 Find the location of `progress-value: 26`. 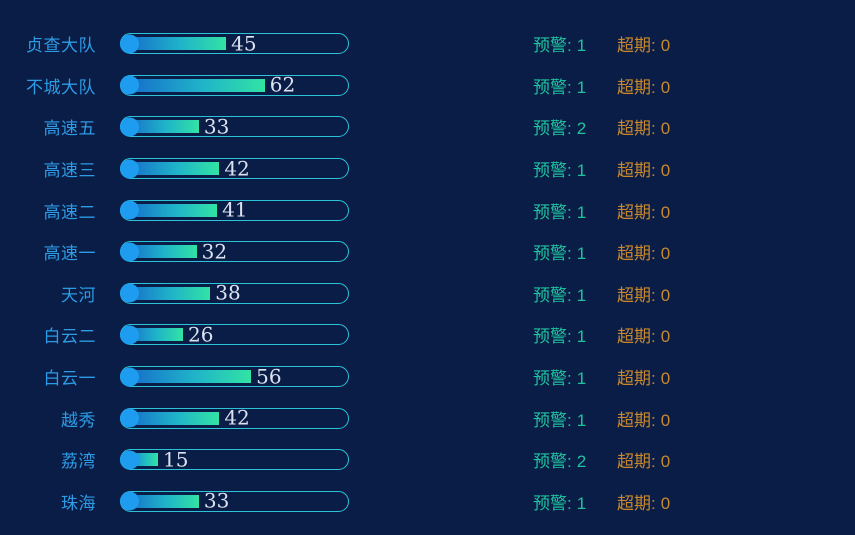

progress-value: 26 is located at coordinates (201, 334).